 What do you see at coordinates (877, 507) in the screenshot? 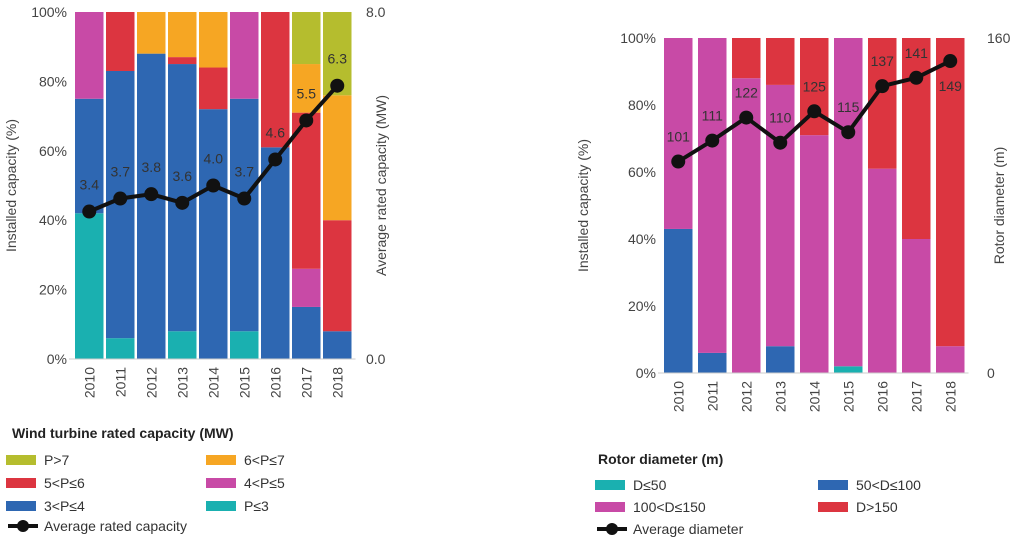
I see `legend-label: D>150` at bounding box center [877, 507].